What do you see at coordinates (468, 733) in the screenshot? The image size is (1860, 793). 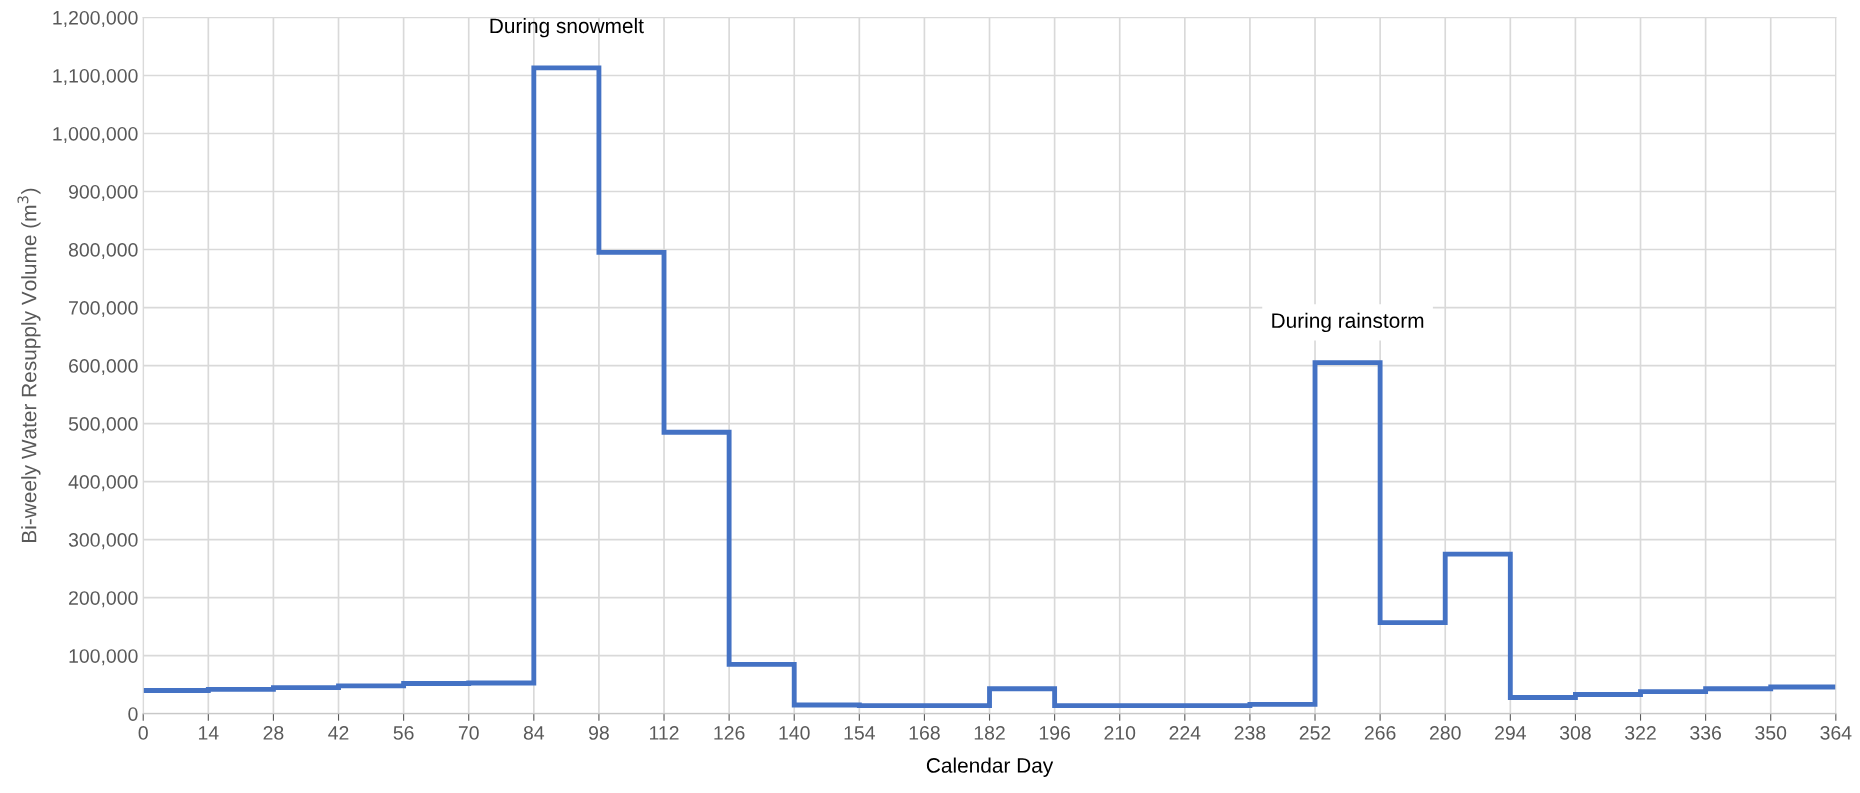 I see `x-tick-label: 70` at bounding box center [468, 733].